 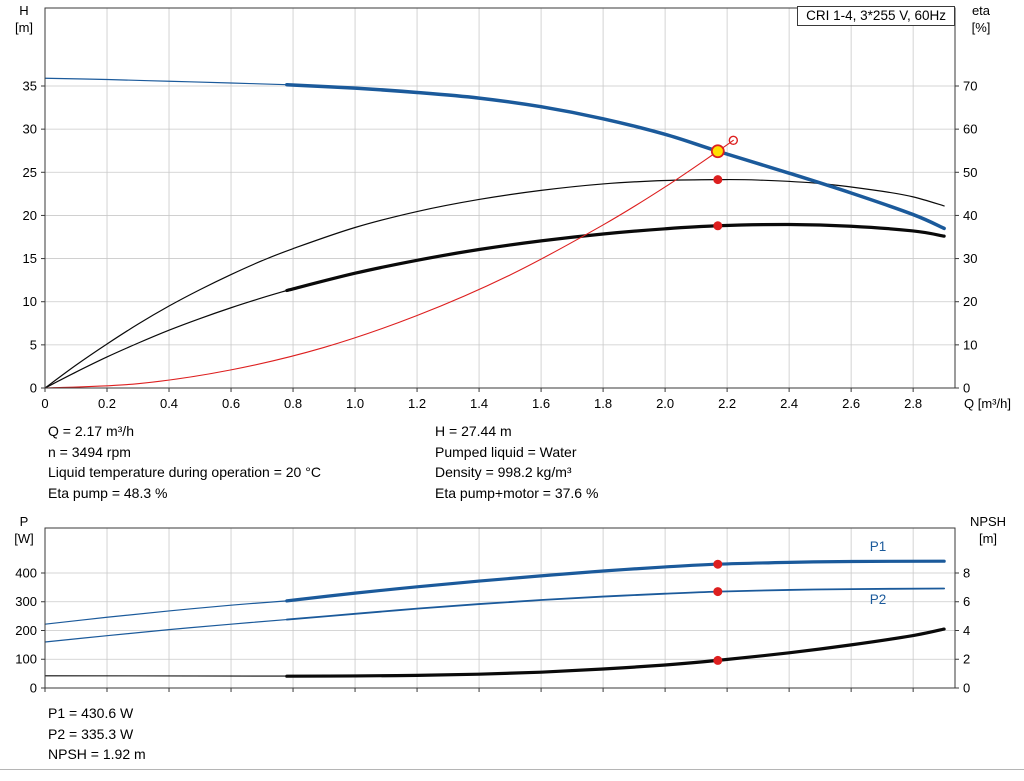 I want to click on eta-pump-point, so click(x=718, y=180).